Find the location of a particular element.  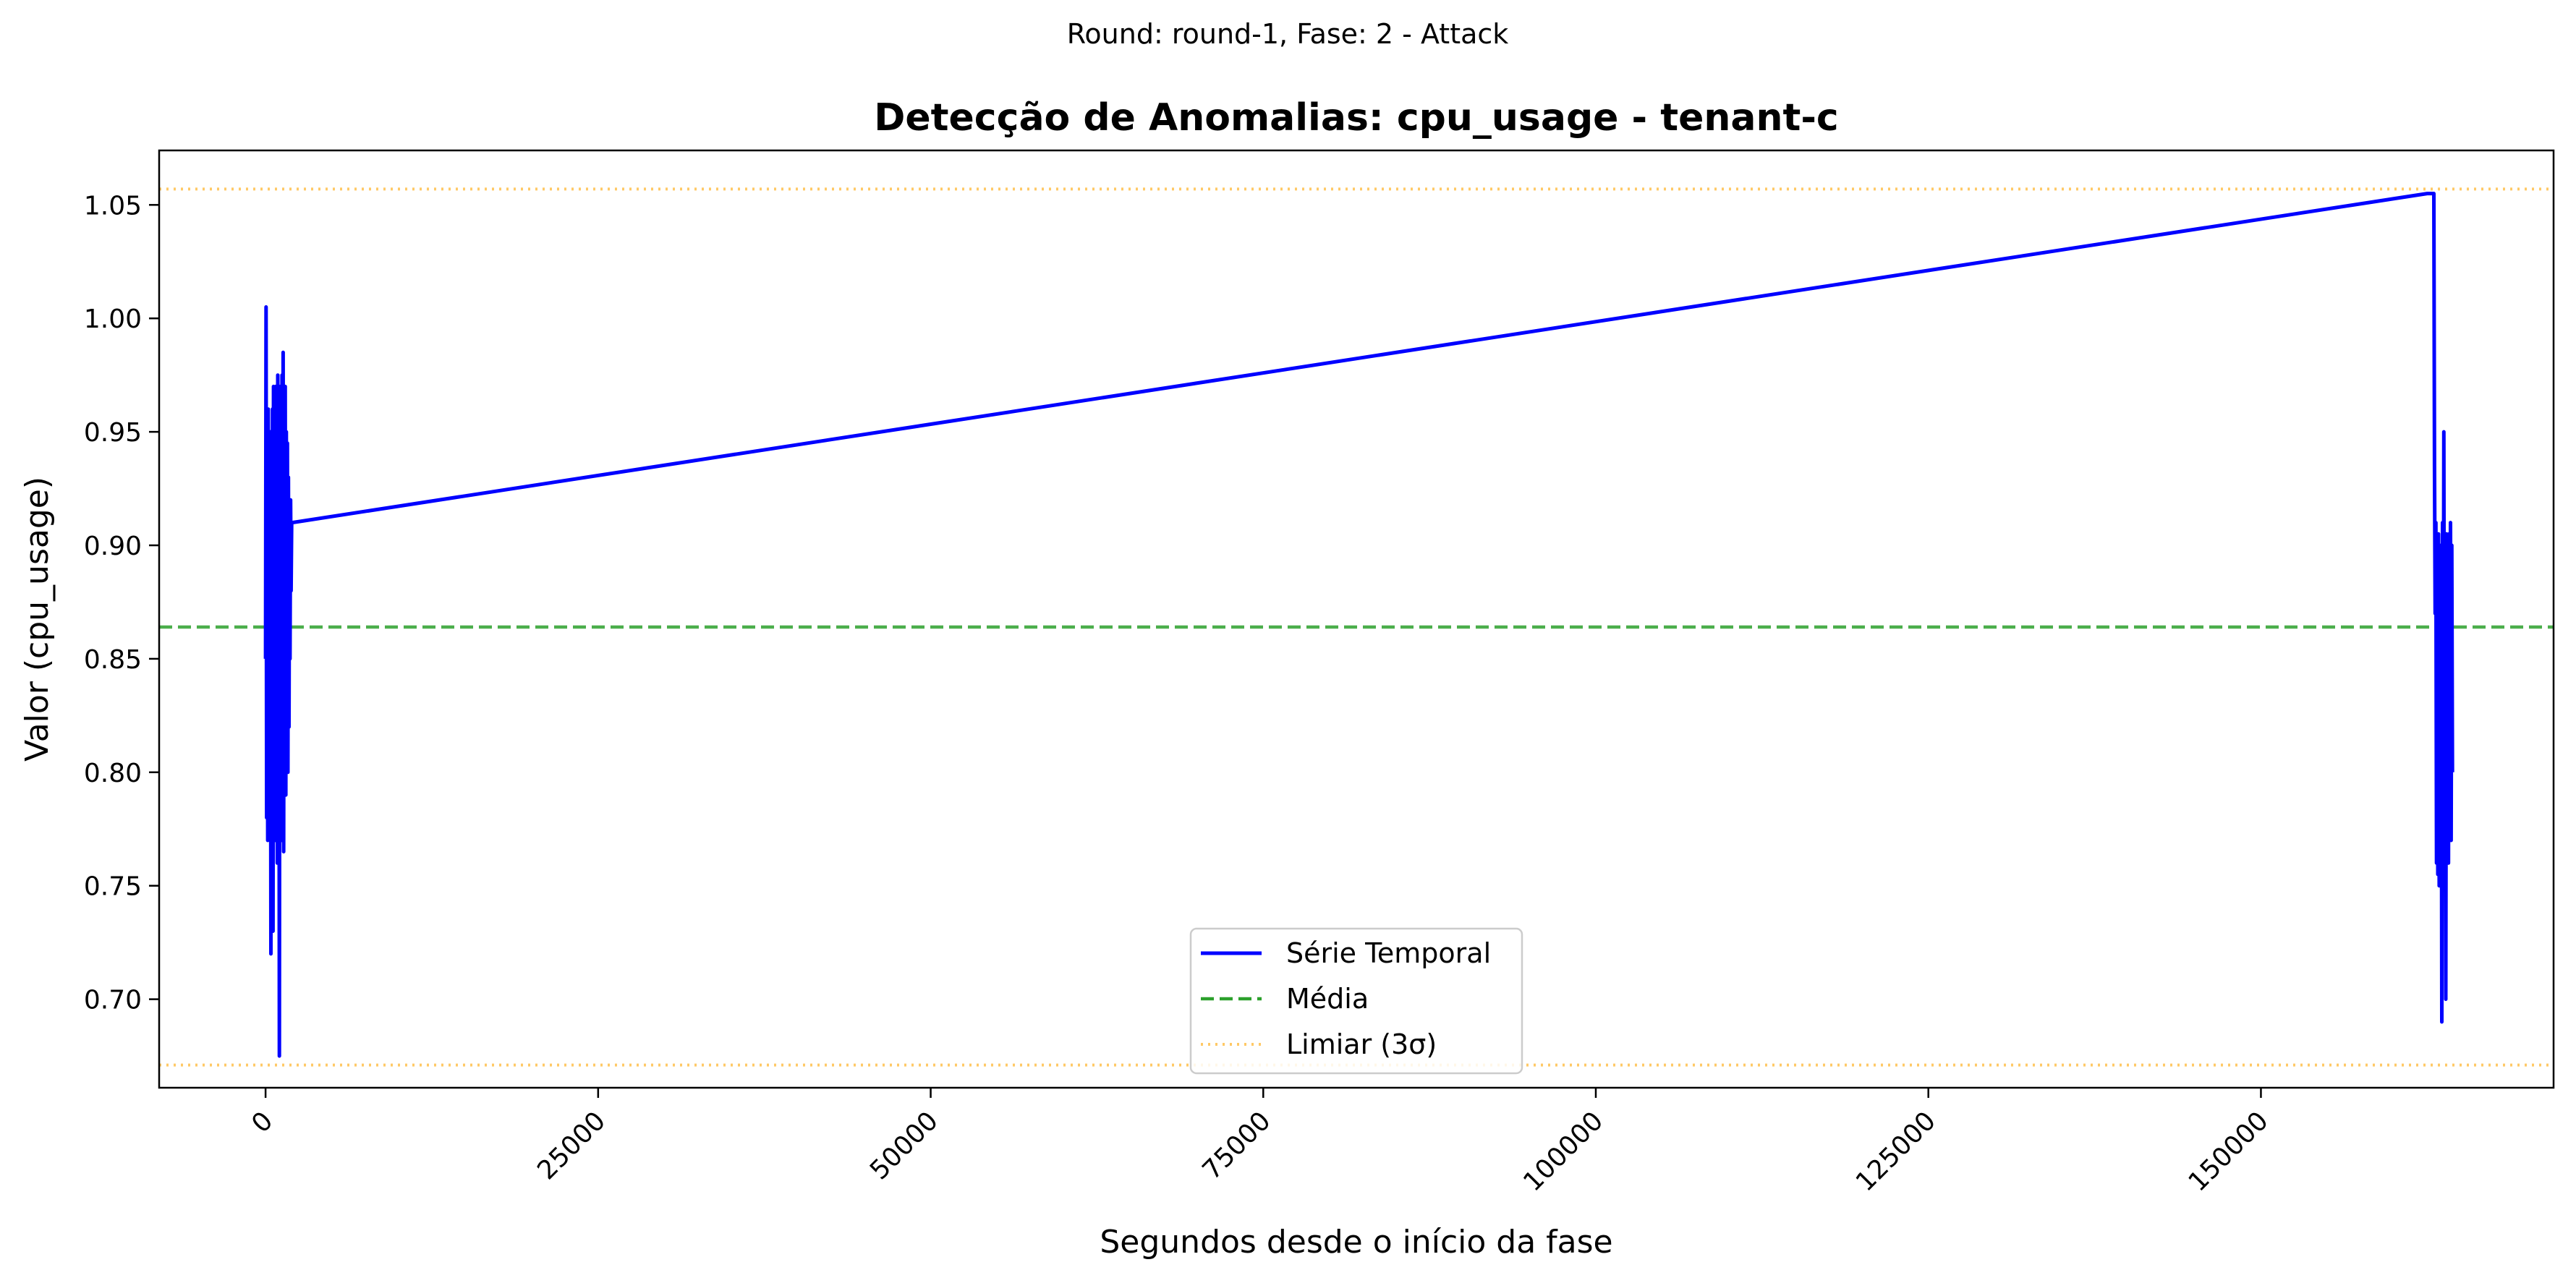

y-tick-label: 0.85 is located at coordinates (113, 660).